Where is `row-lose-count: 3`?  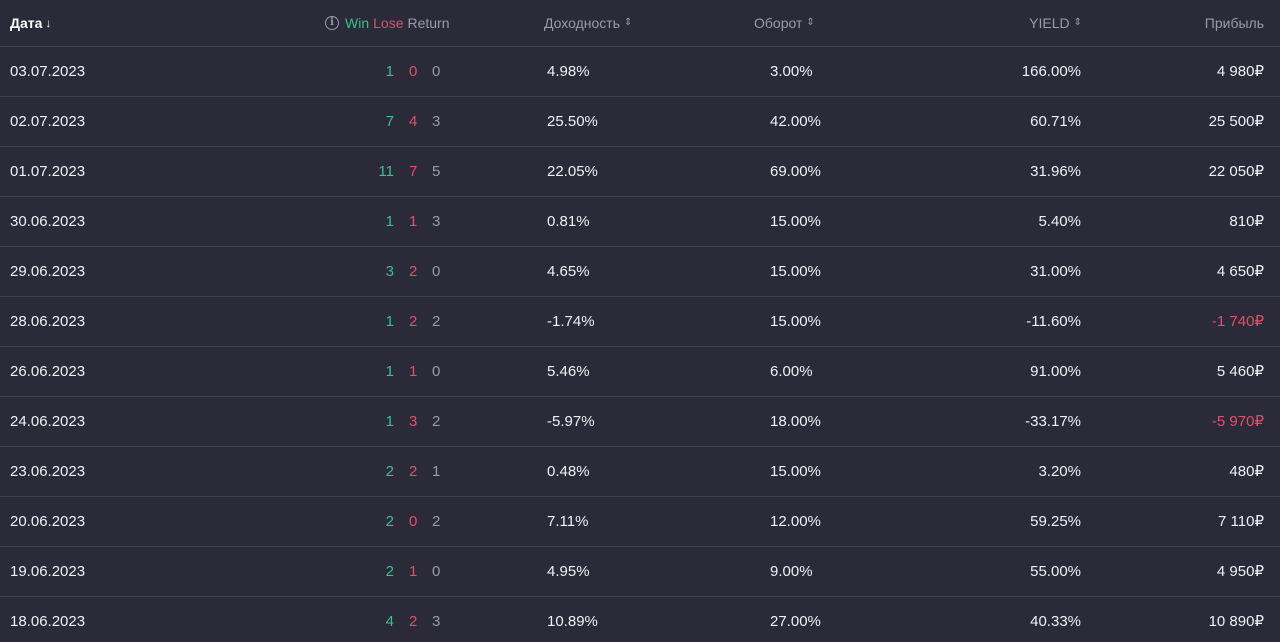
row-lose-count: 3 is located at coordinates (413, 421).